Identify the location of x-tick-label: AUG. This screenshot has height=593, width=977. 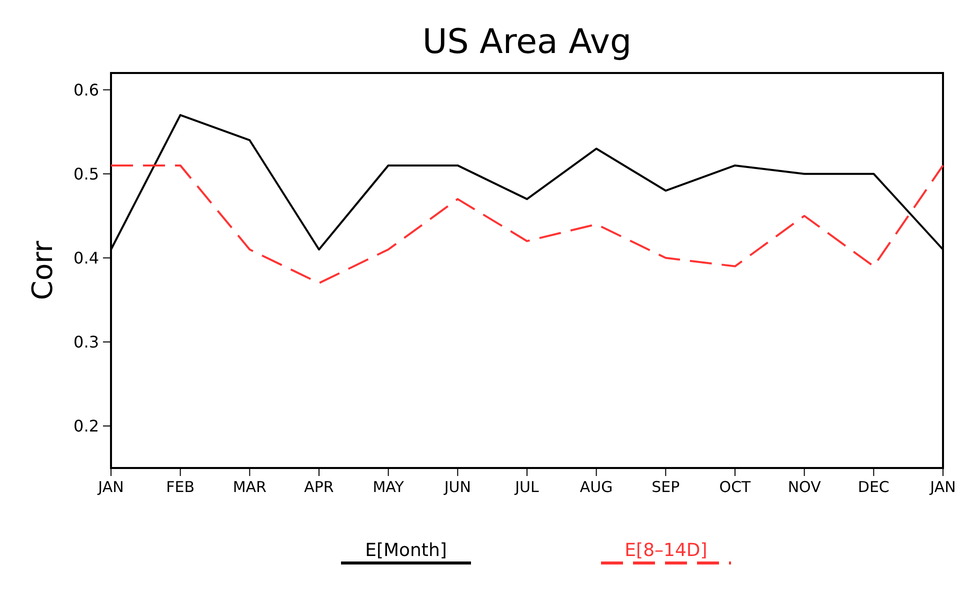
(596, 487).